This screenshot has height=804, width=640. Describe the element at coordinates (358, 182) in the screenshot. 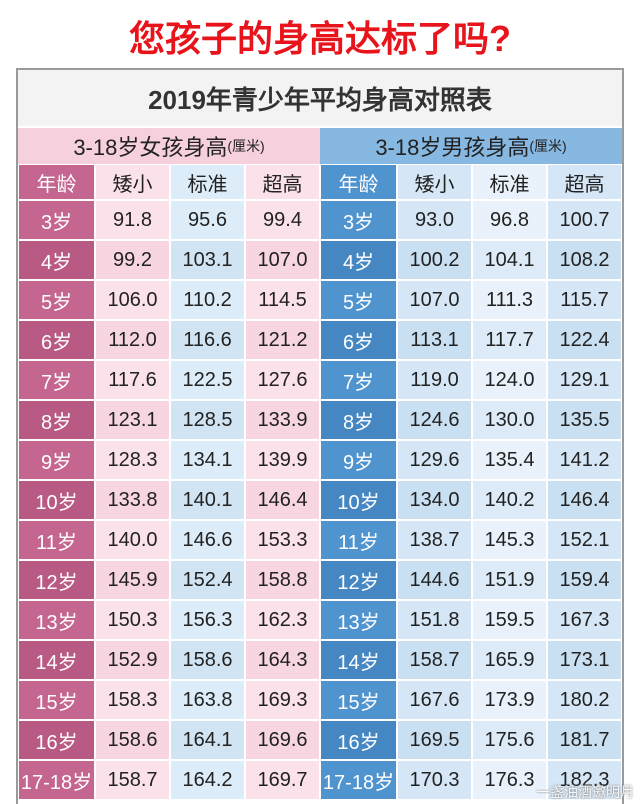

I see `column-header: 年龄` at that location.